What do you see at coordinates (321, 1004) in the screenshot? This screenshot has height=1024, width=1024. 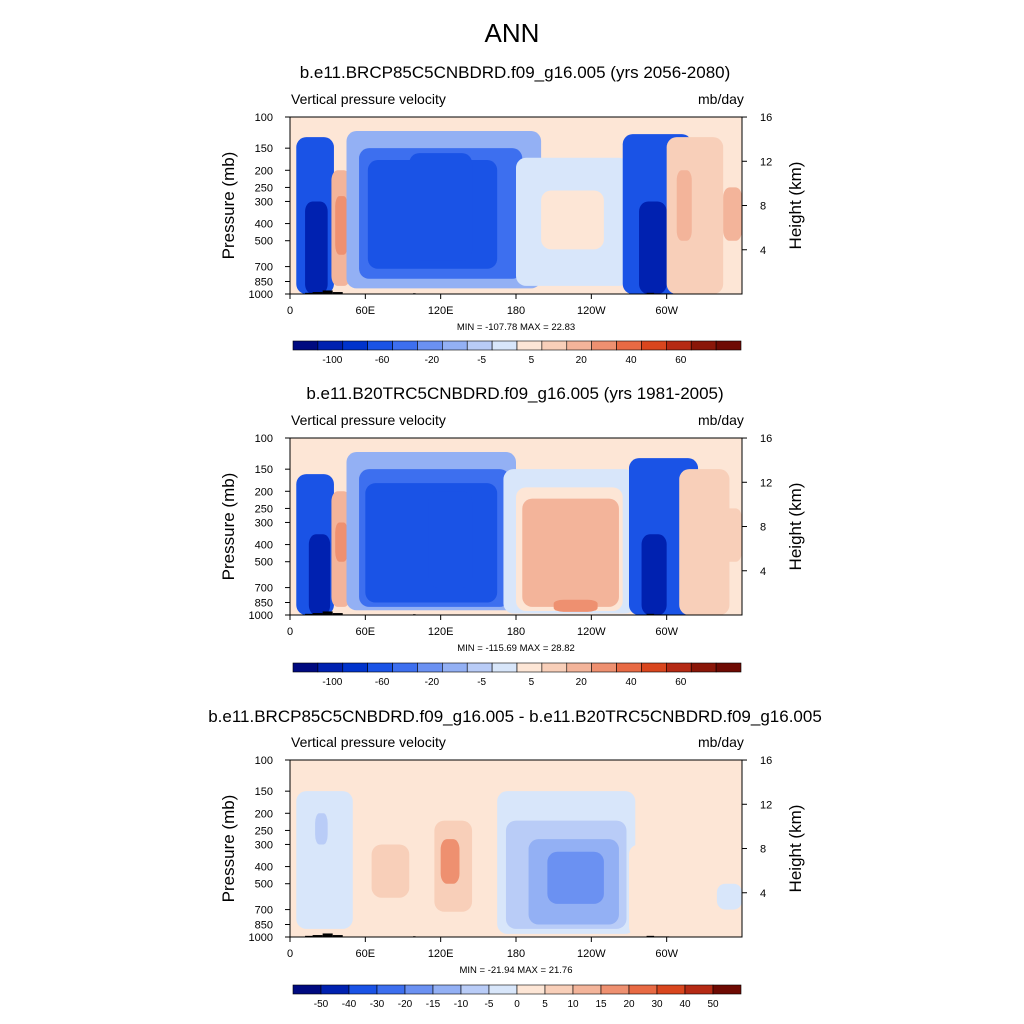 I see `colorbar-label: -50` at bounding box center [321, 1004].